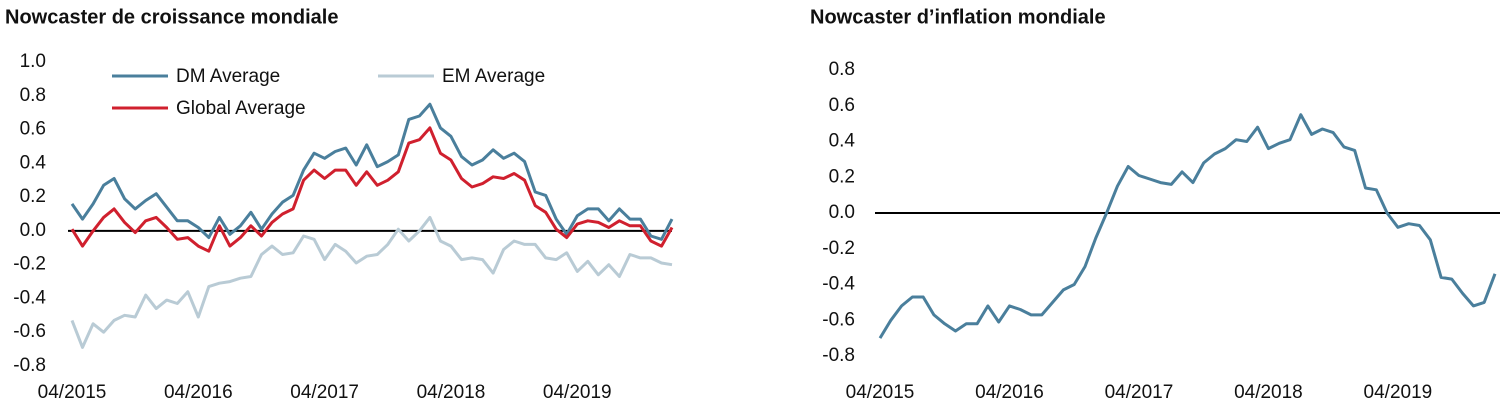 This screenshot has height=414, width=1505. I want to click on legend-label: Global Average, so click(241, 108).